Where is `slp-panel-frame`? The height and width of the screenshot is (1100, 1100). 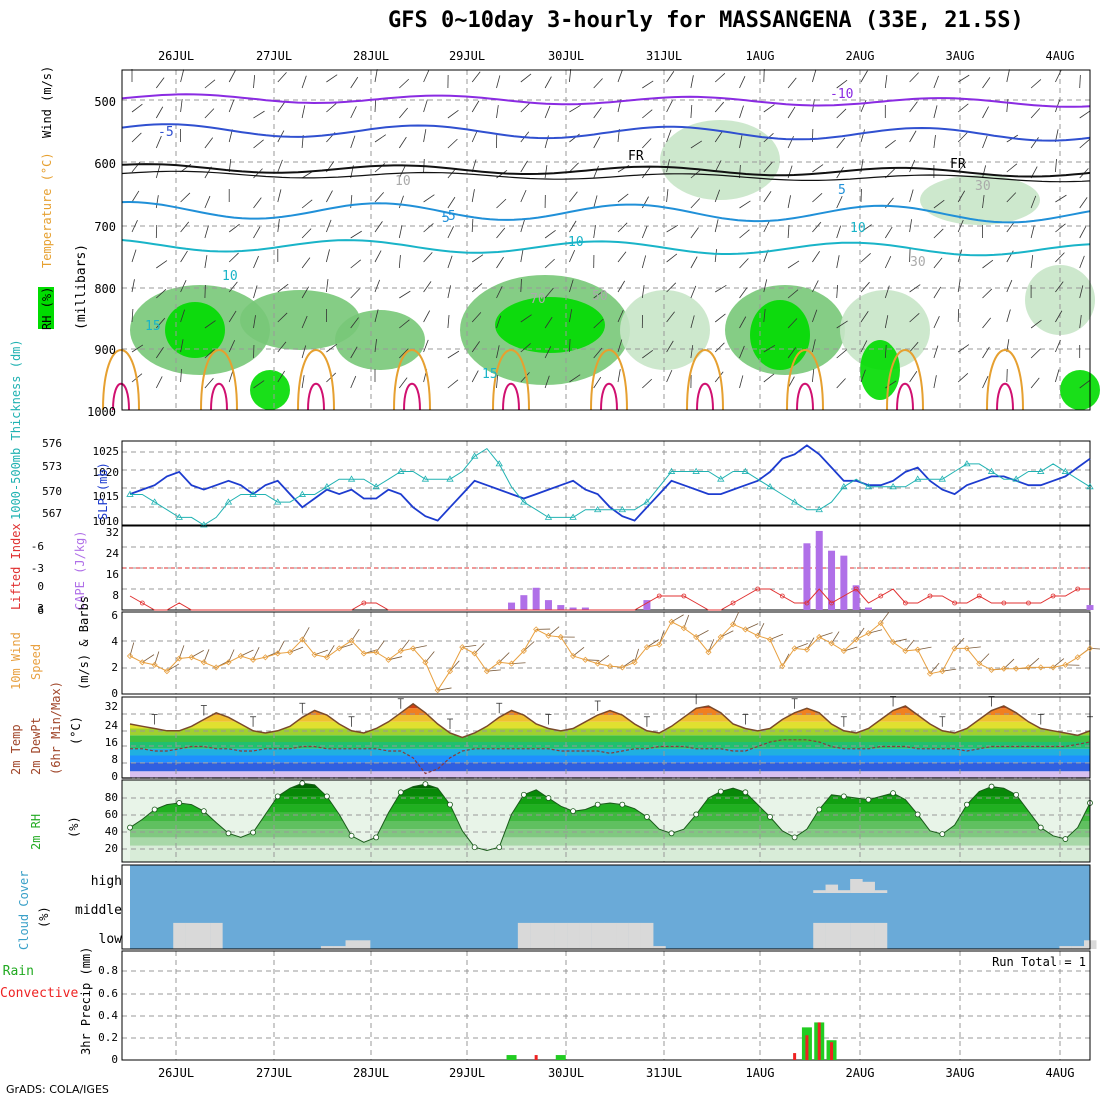
slp-panel-frame is located at coordinates (606, 483).